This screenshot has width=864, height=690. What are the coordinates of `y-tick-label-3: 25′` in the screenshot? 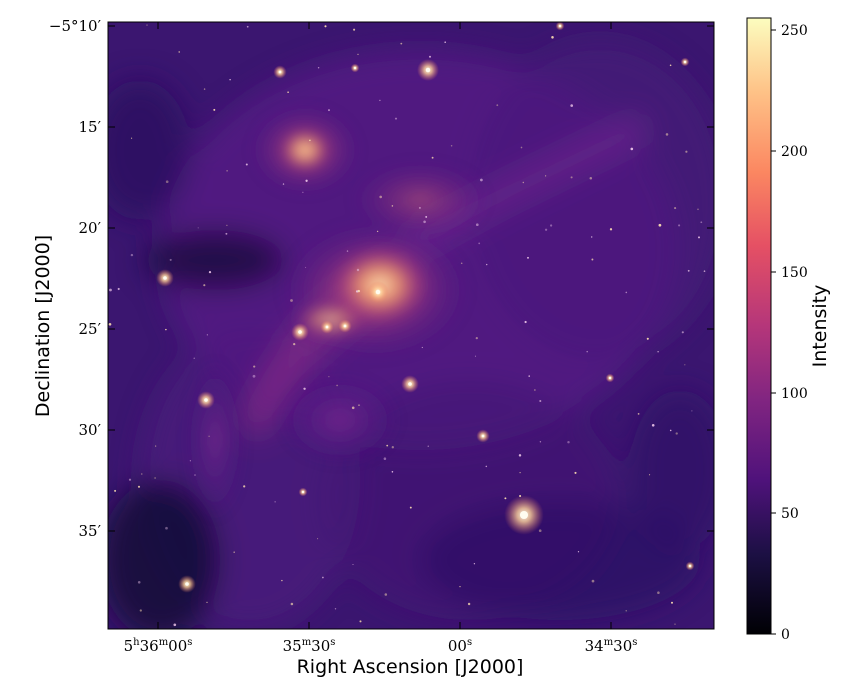 It's located at (90, 329).